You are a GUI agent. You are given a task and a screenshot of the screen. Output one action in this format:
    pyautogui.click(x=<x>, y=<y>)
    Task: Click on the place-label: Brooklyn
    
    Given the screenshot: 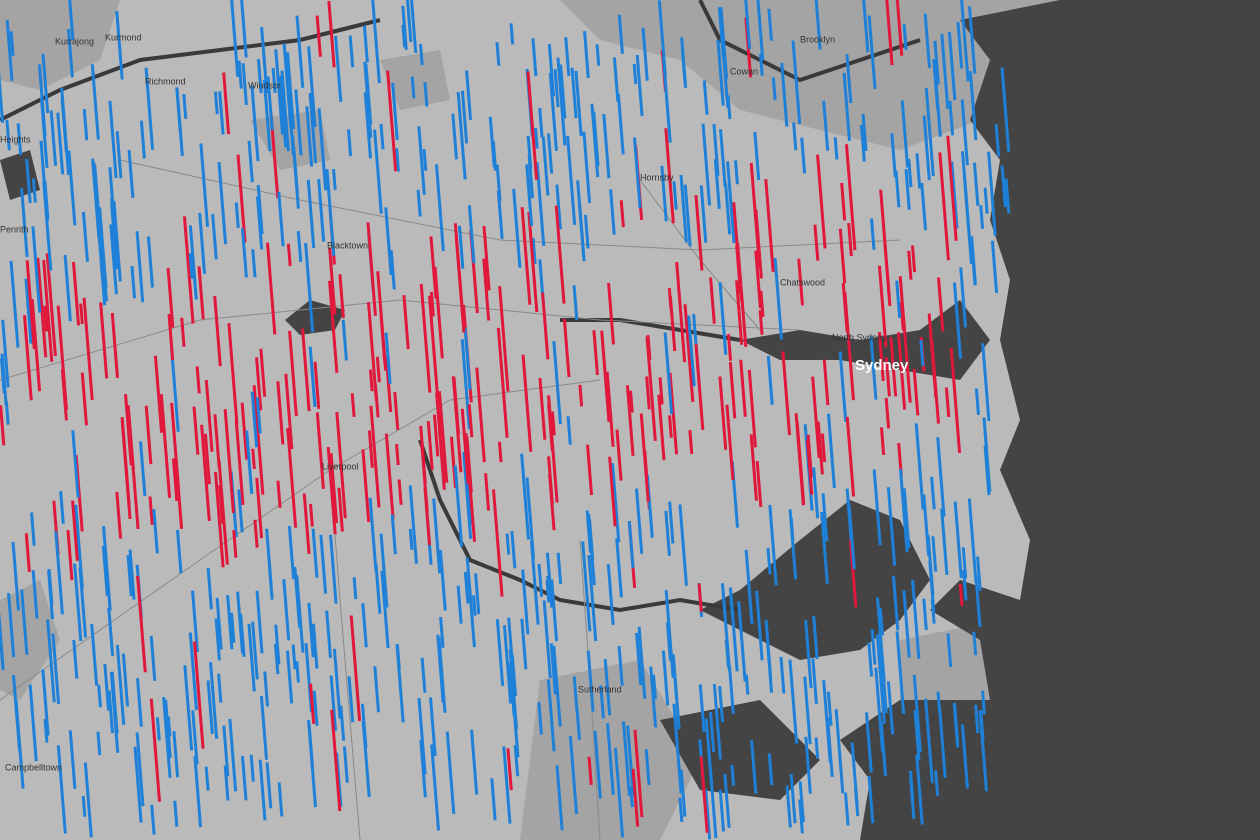 What is the action you would take?
    pyautogui.click(x=817, y=39)
    